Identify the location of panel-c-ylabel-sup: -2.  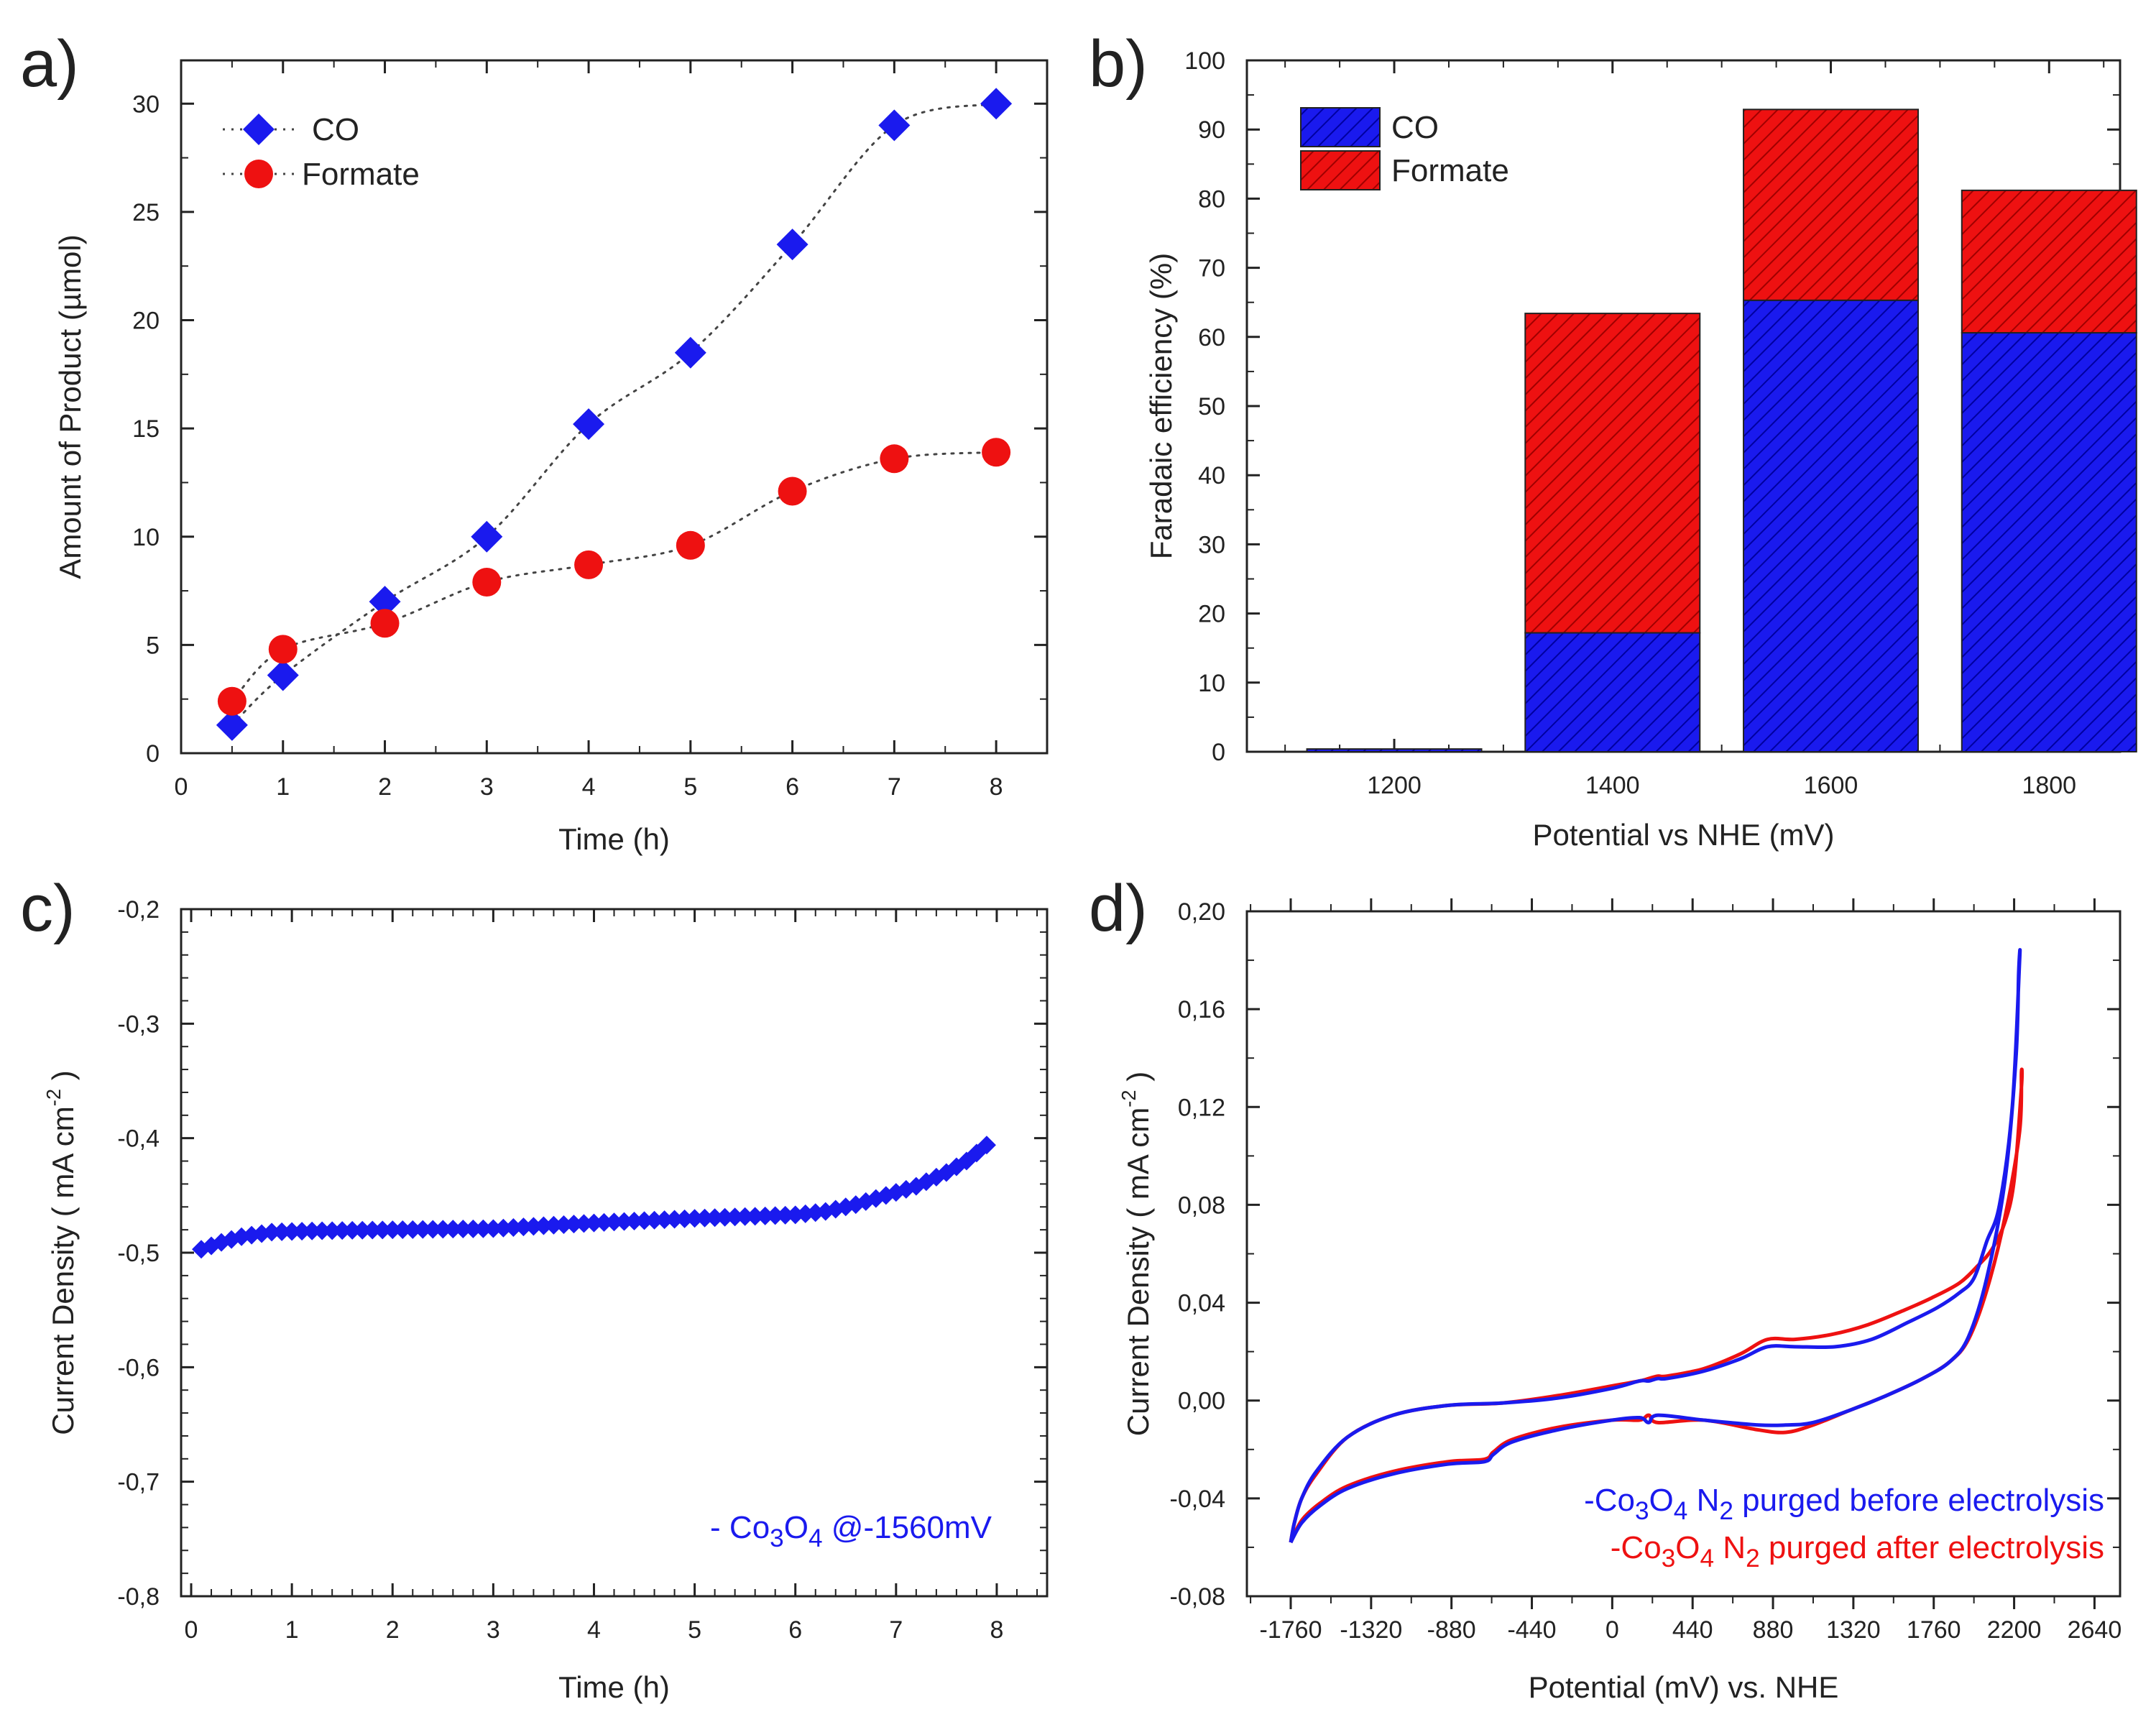
(53, 1097).